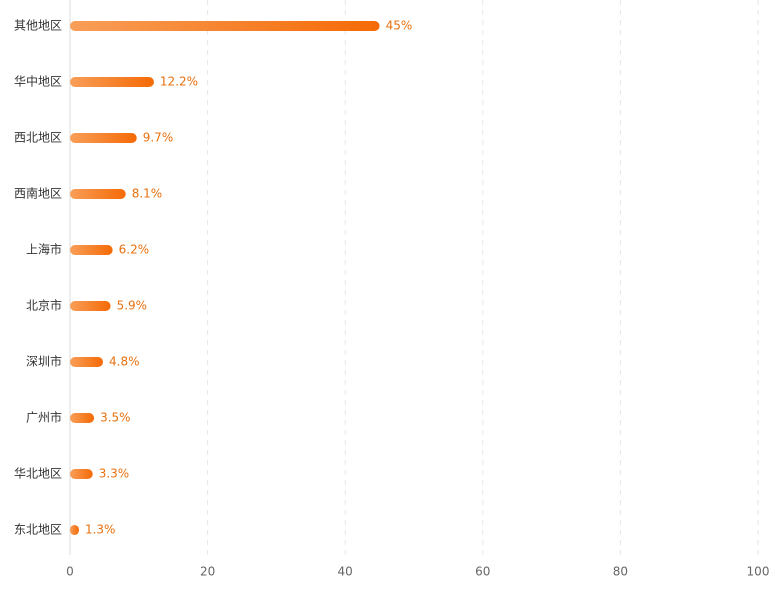  I want to click on y-tick-label: 华中地区, so click(38, 81).